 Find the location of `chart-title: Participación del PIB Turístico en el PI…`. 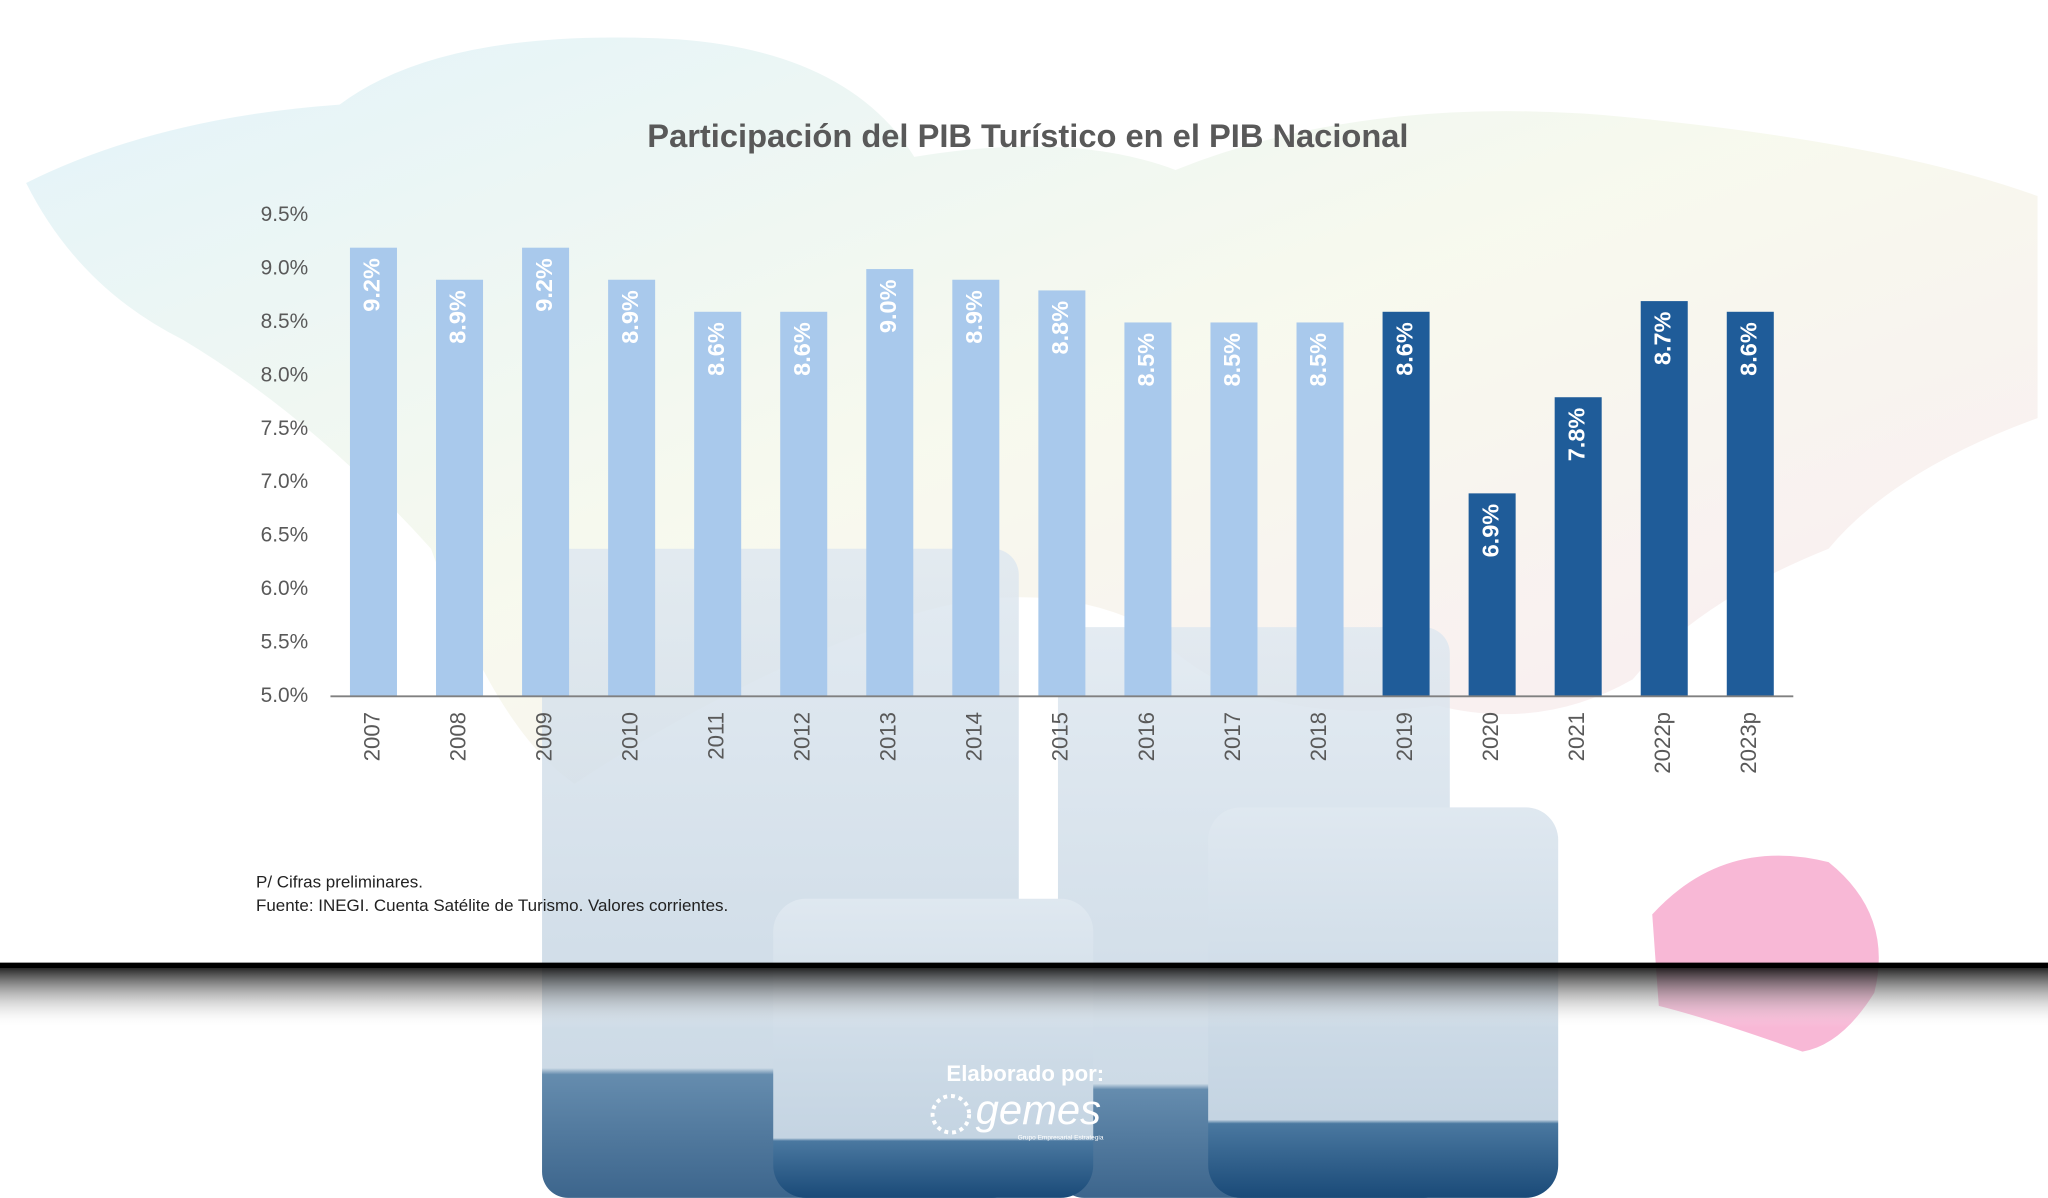

chart-title: Participación del PIB Turístico en el PI… is located at coordinates (1027, 135).